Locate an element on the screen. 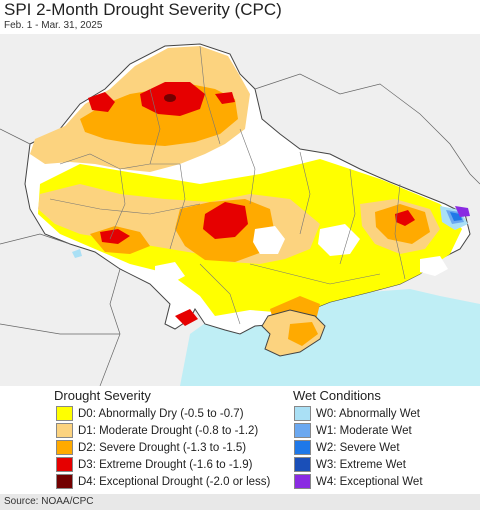  wet-legend-heading: Wet Conditions is located at coordinates (337, 395).